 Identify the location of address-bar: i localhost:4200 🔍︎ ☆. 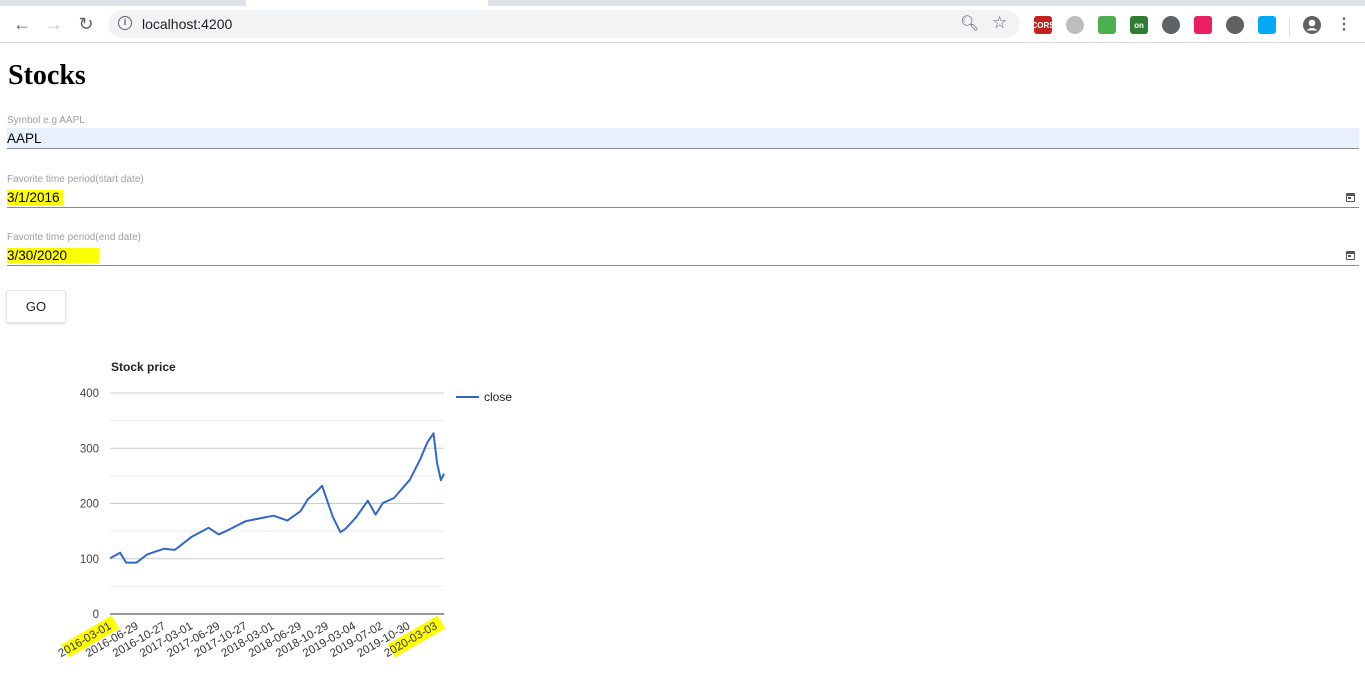
(564, 24).